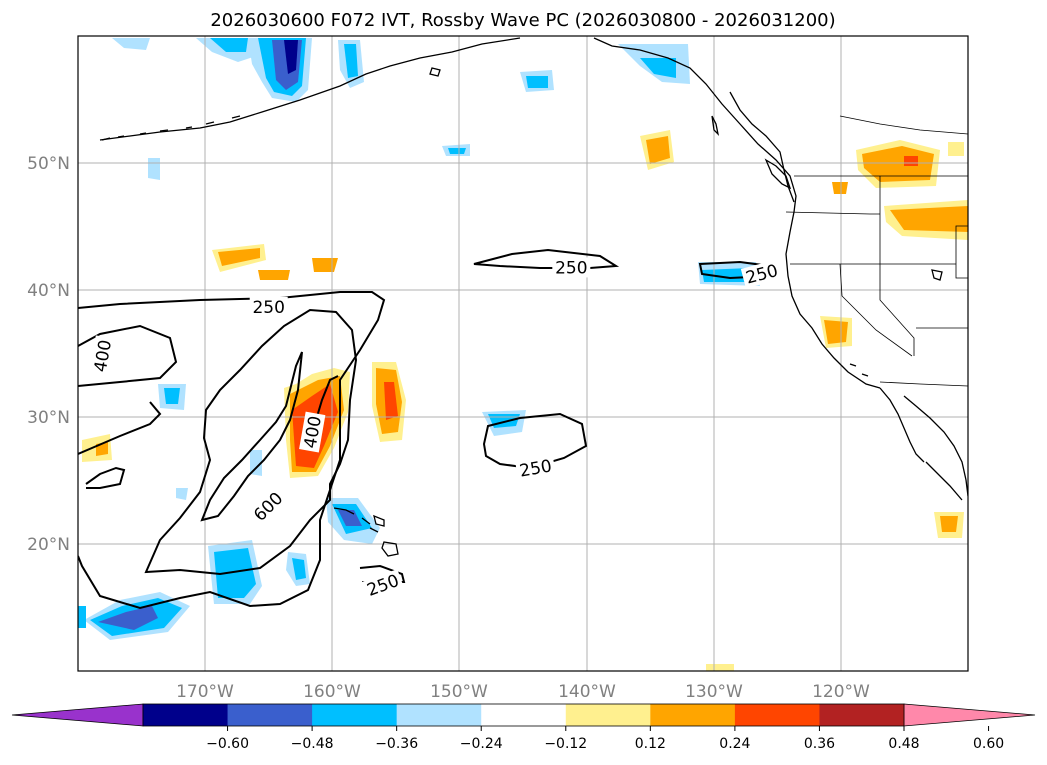 This screenshot has width=1047, height=765. What do you see at coordinates (48, 418) in the screenshot?
I see `lat-label-30n: 30°N` at bounding box center [48, 418].